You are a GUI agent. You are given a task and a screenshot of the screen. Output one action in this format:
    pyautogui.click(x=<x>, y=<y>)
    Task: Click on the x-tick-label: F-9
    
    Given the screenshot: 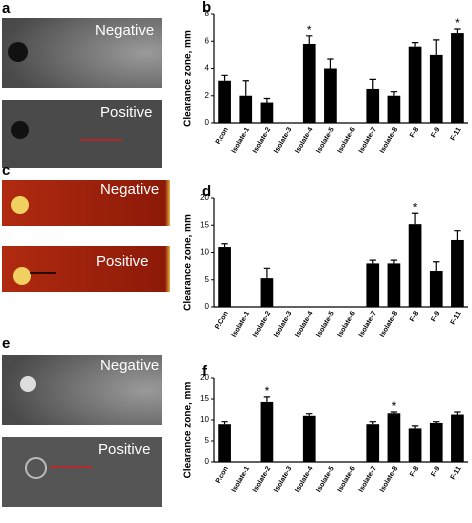 What is the action you would take?
    pyautogui.click(x=435, y=132)
    